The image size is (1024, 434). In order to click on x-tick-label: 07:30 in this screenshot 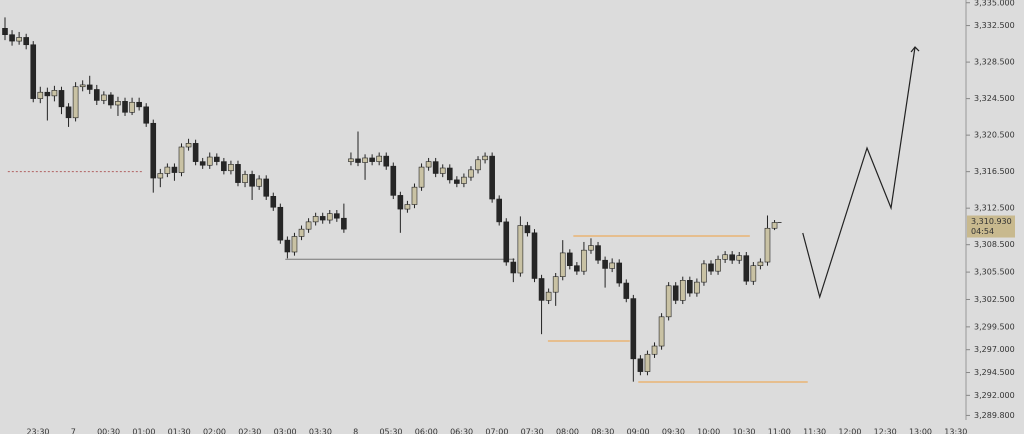, I will do `click(532, 431)`.